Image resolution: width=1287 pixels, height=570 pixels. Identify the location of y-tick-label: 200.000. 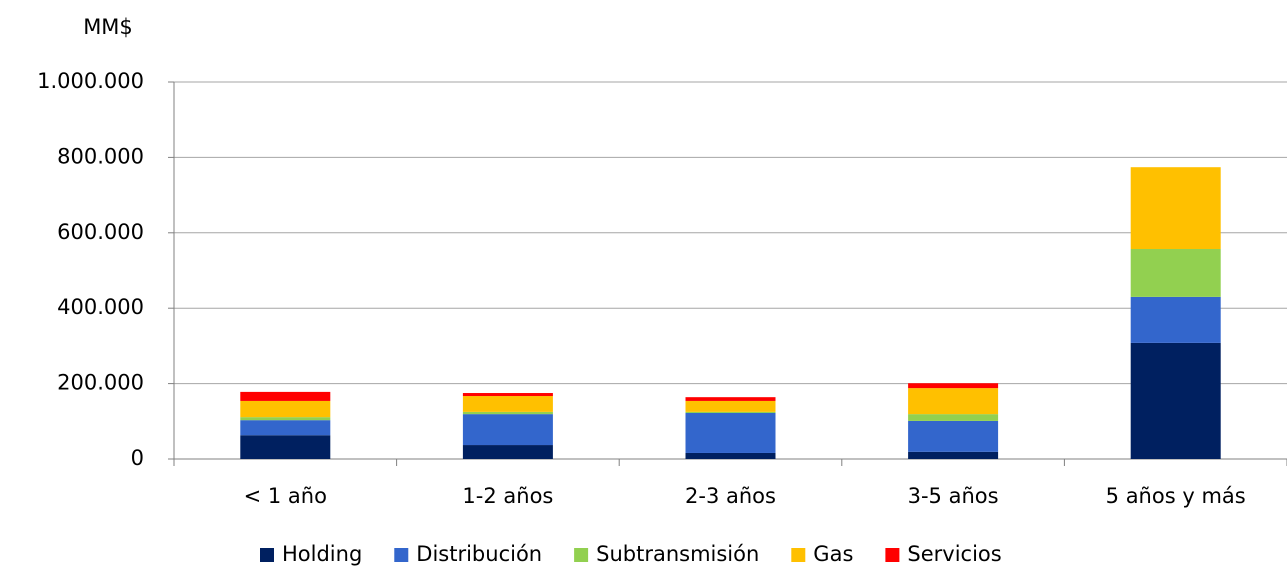
(100, 383).